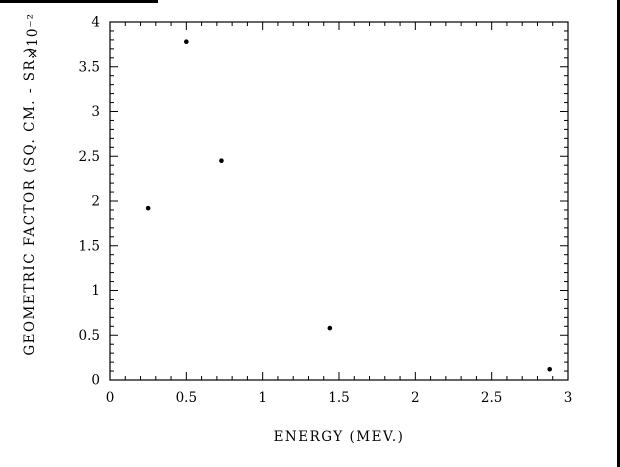  What do you see at coordinates (30, 201) in the screenshot?
I see `y-axis-title: GEOMETRIC FACTOR (SQ. CM. - SR.)` at bounding box center [30, 201].